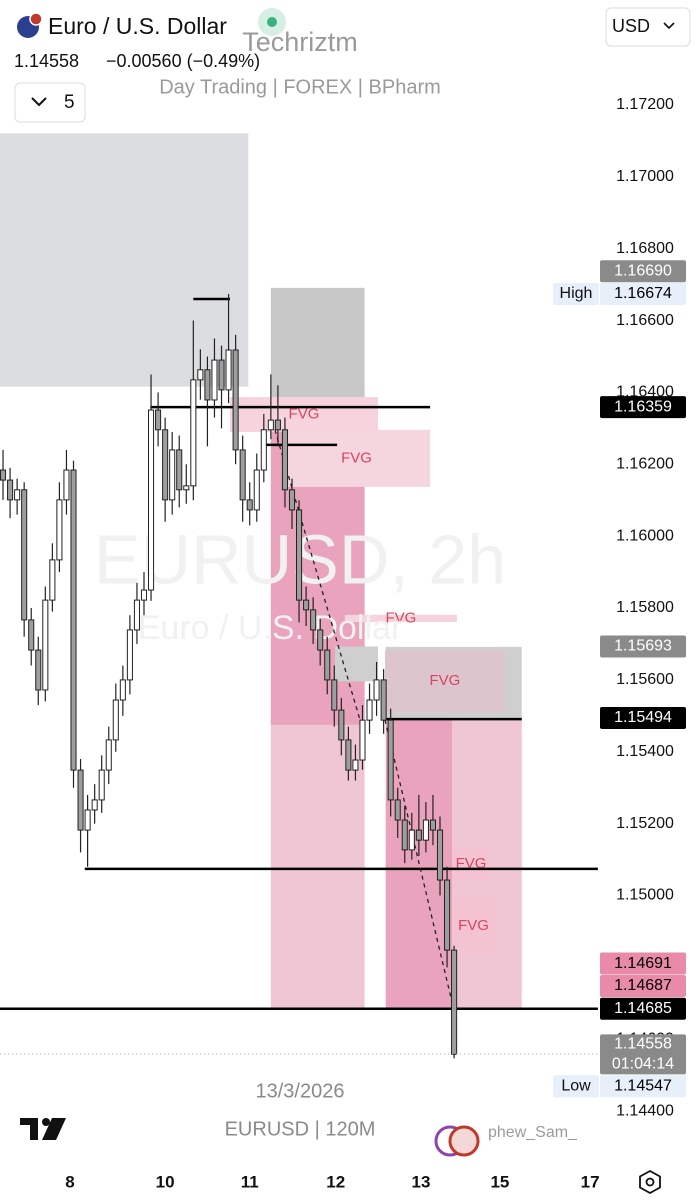 This screenshot has width=697, height=1200. I want to click on tag-badge, so click(576, 1086).